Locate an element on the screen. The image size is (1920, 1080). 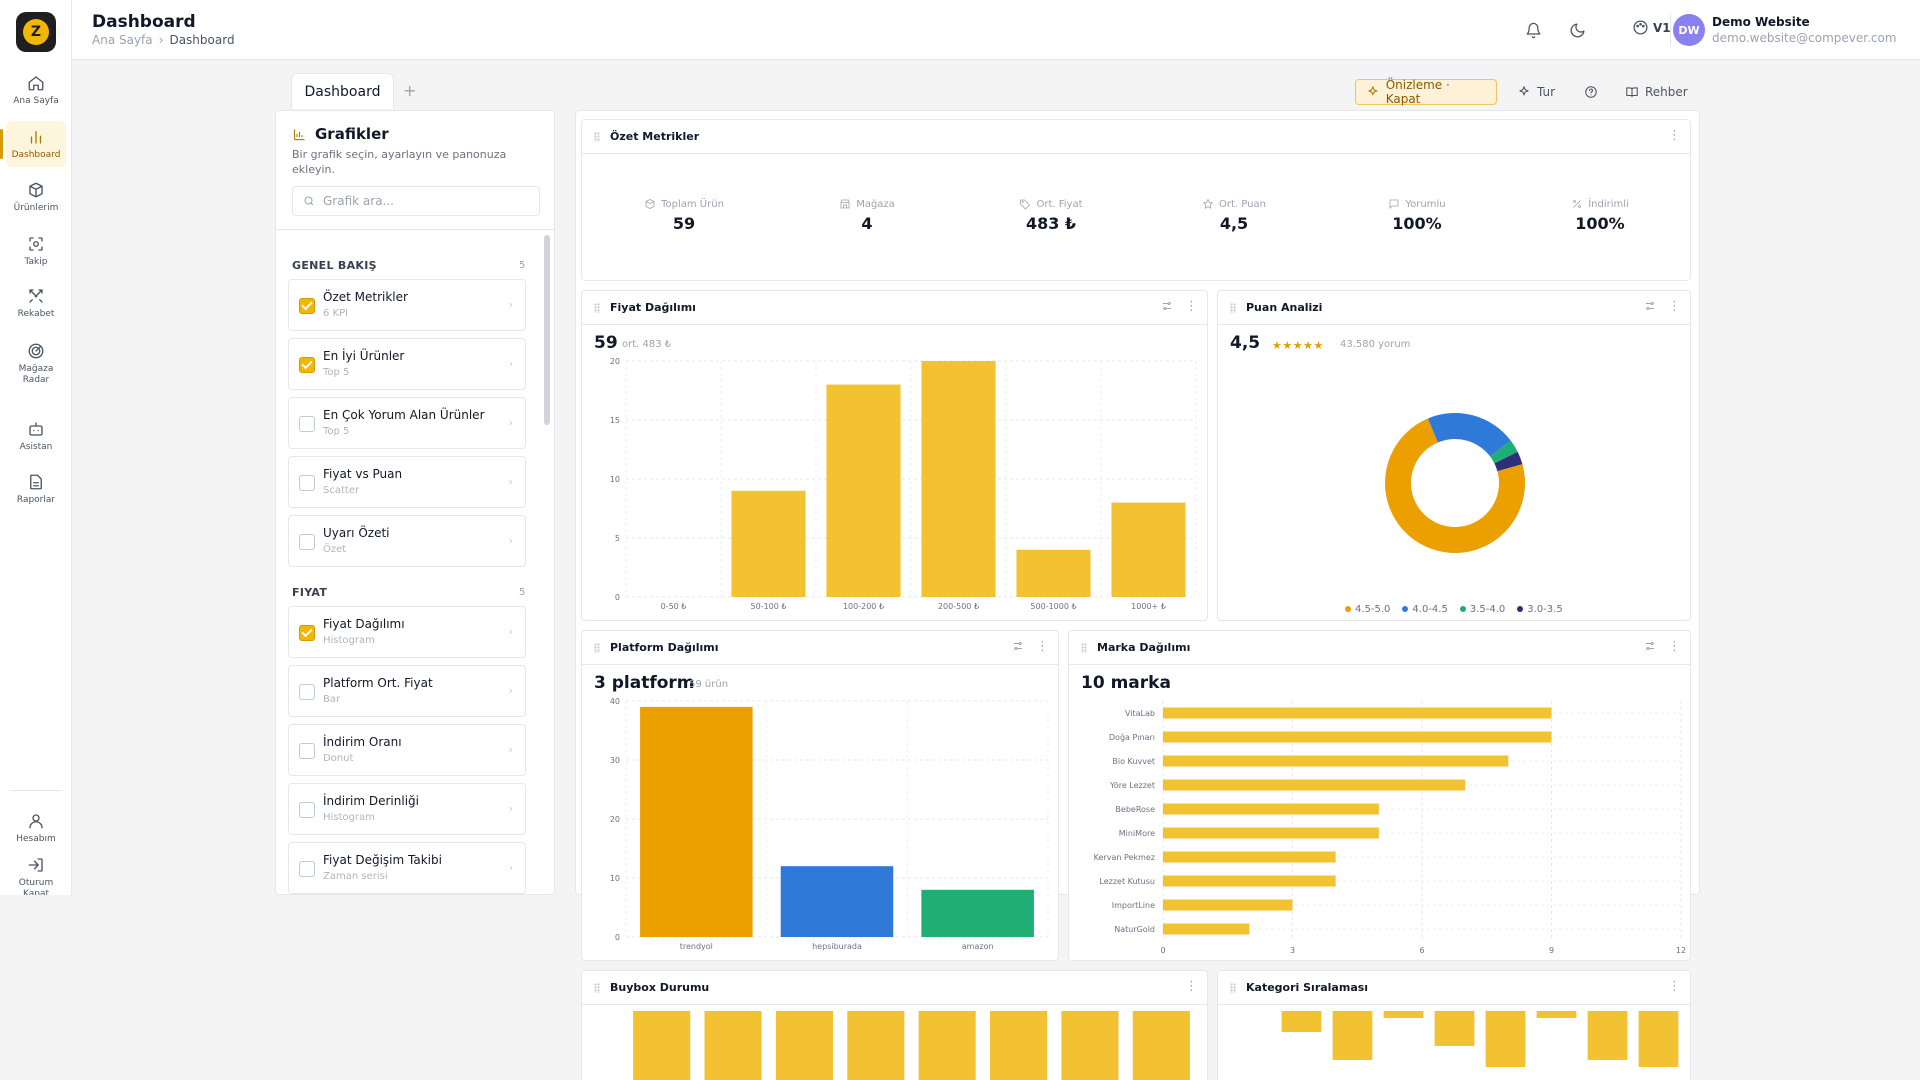
add-tab-button: + is located at coordinates (410, 90).